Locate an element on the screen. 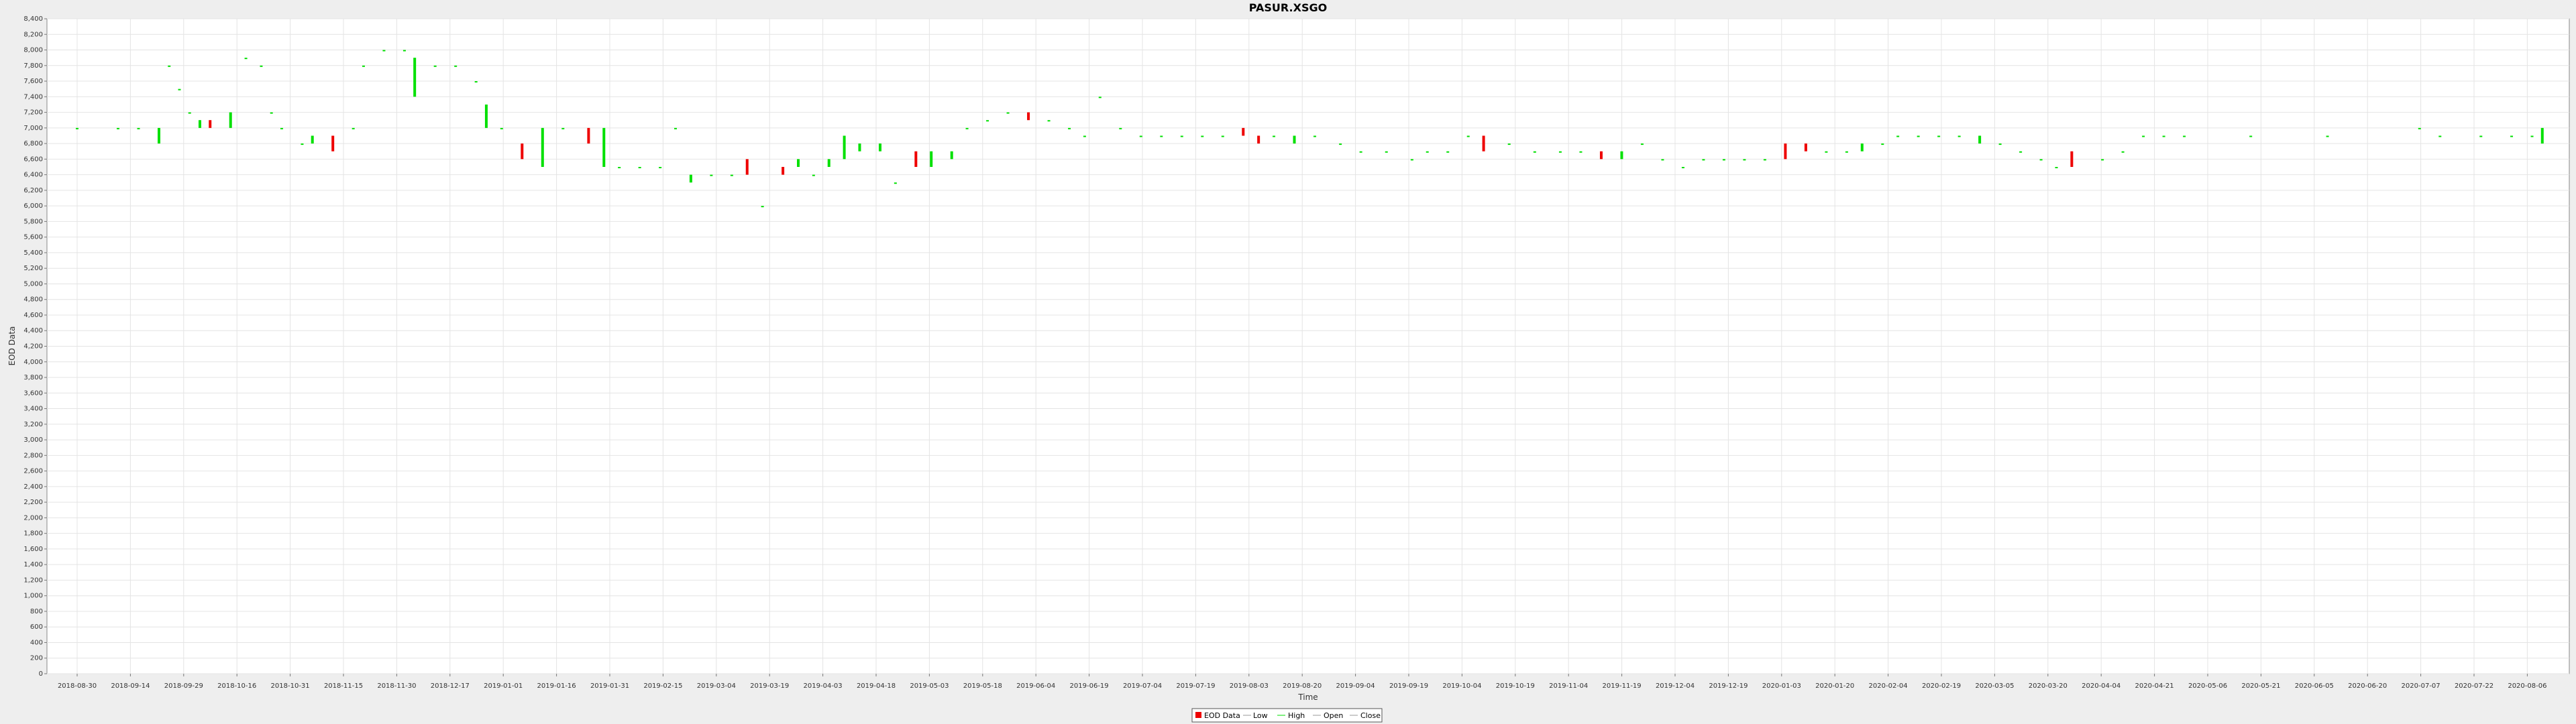 The width and height of the screenshot is (2576, 724). y-tick-label: 4,400 is located at coordinates (33, 331).